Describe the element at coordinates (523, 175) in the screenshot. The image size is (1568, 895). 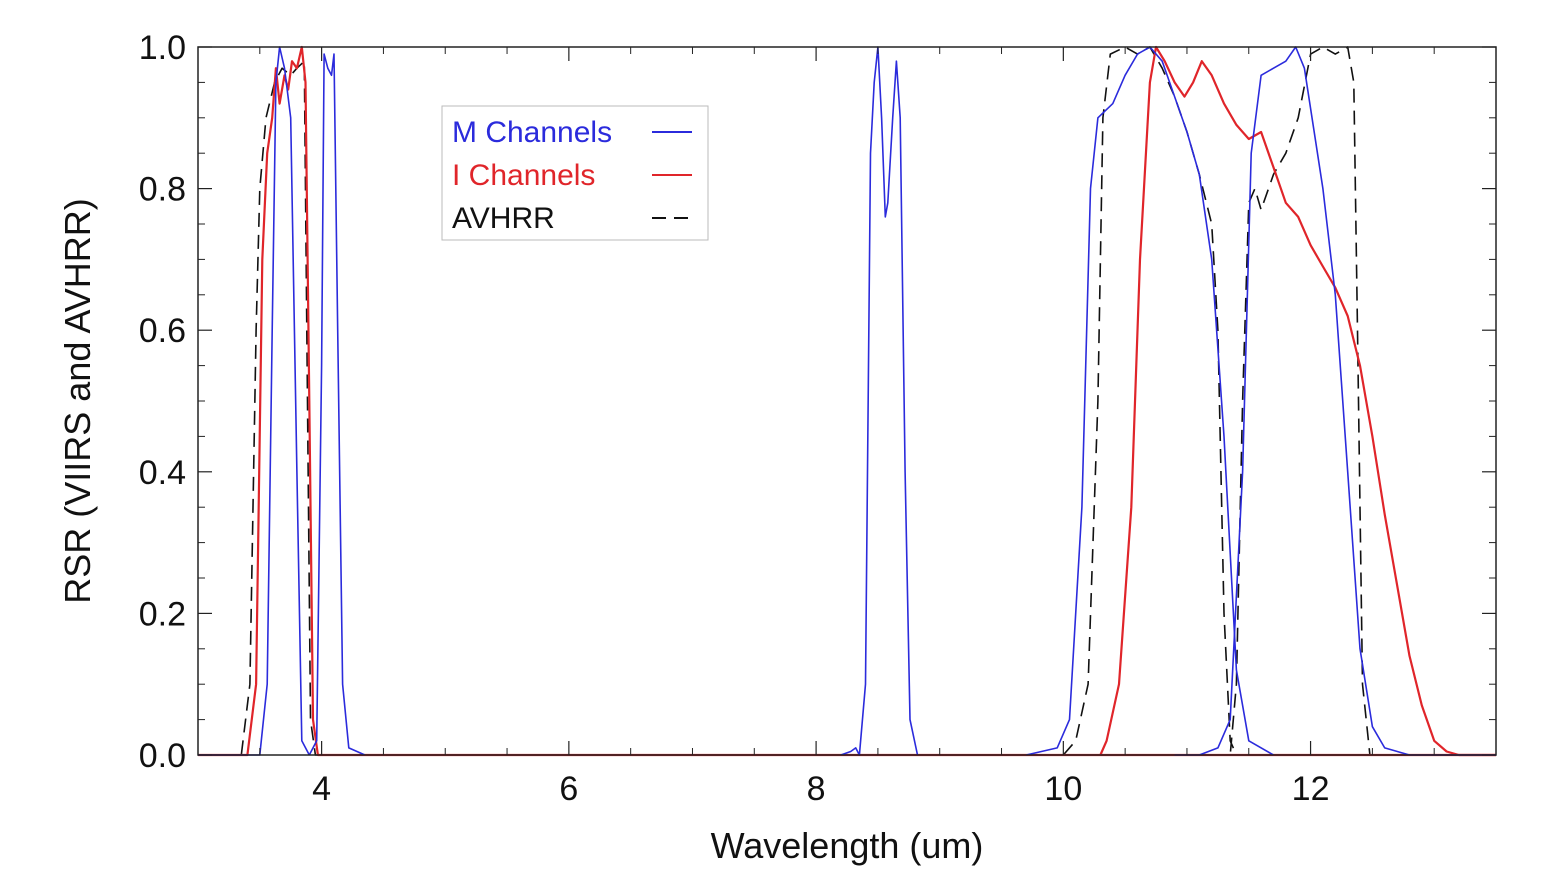
I see `legend-label-i-channels: I Channels` at that location.